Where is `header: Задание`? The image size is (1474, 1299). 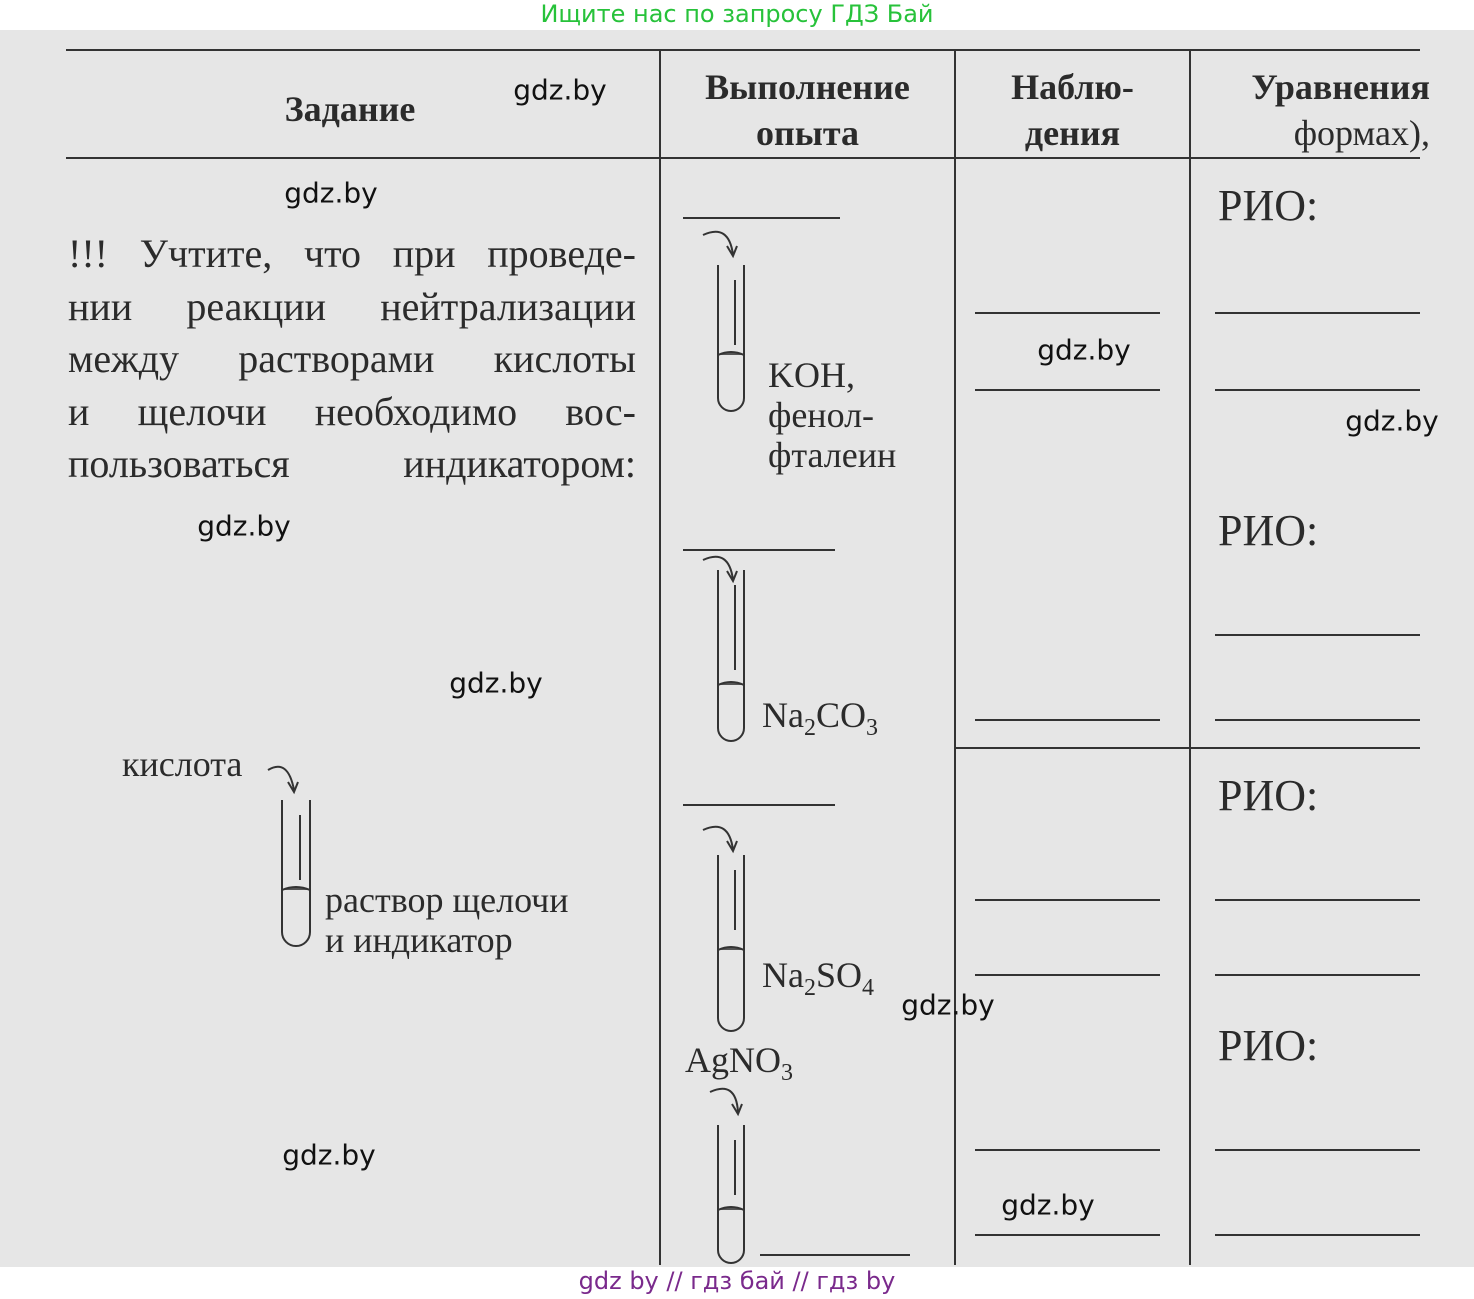 header: Задание is located at coordinates (350, 109).